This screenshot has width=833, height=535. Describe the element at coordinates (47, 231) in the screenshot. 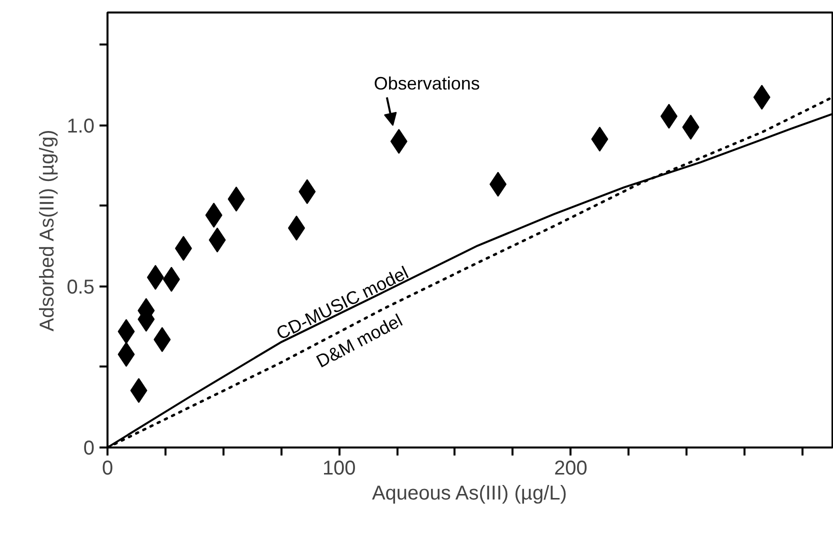

I see `y-axis-title: Adsorbed As(III) (µg/g)` at that location.